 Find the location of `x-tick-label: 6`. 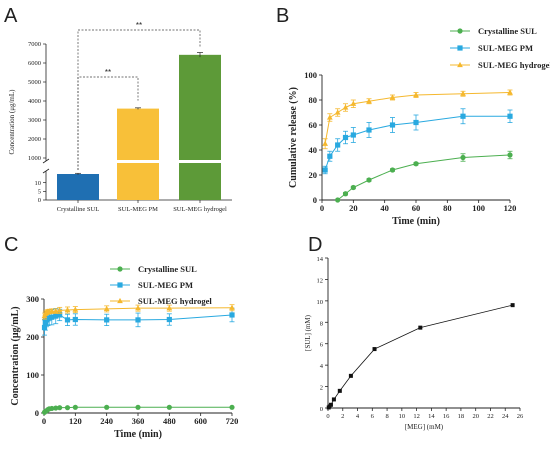

x-tick-label: 6 is located at coordinates (373, 416).